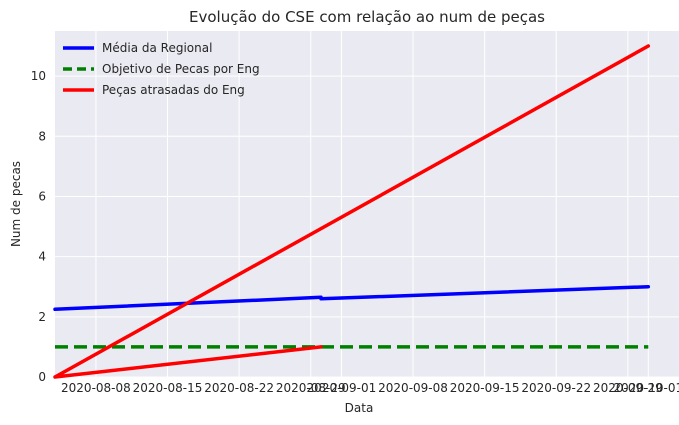 Image resolution: width=679 pixels, height=425 pixels. Describe the element at coordinates (173, 90) in the screenshot. I see `legend-label-3: Peças atrasadas do Eng` at that location.